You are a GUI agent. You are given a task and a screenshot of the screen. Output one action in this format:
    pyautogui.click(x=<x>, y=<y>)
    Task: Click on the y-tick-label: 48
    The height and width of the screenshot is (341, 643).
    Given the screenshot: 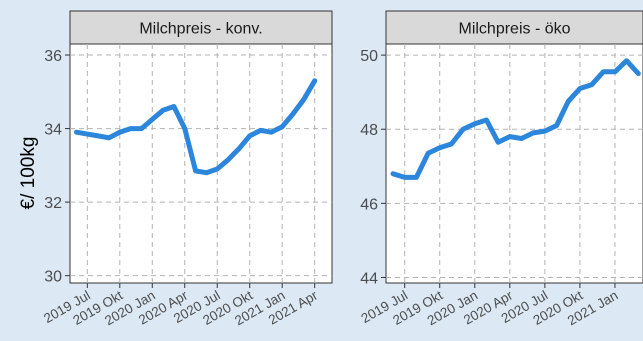 What is the action you would take?
    pyautogui.click(x=369, y=130)
    